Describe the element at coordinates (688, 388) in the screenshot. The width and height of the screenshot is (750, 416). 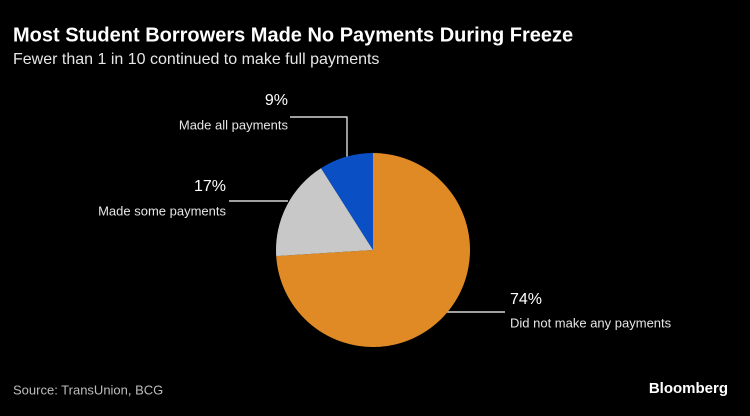
I see `logo: Bloomberg` at that location.